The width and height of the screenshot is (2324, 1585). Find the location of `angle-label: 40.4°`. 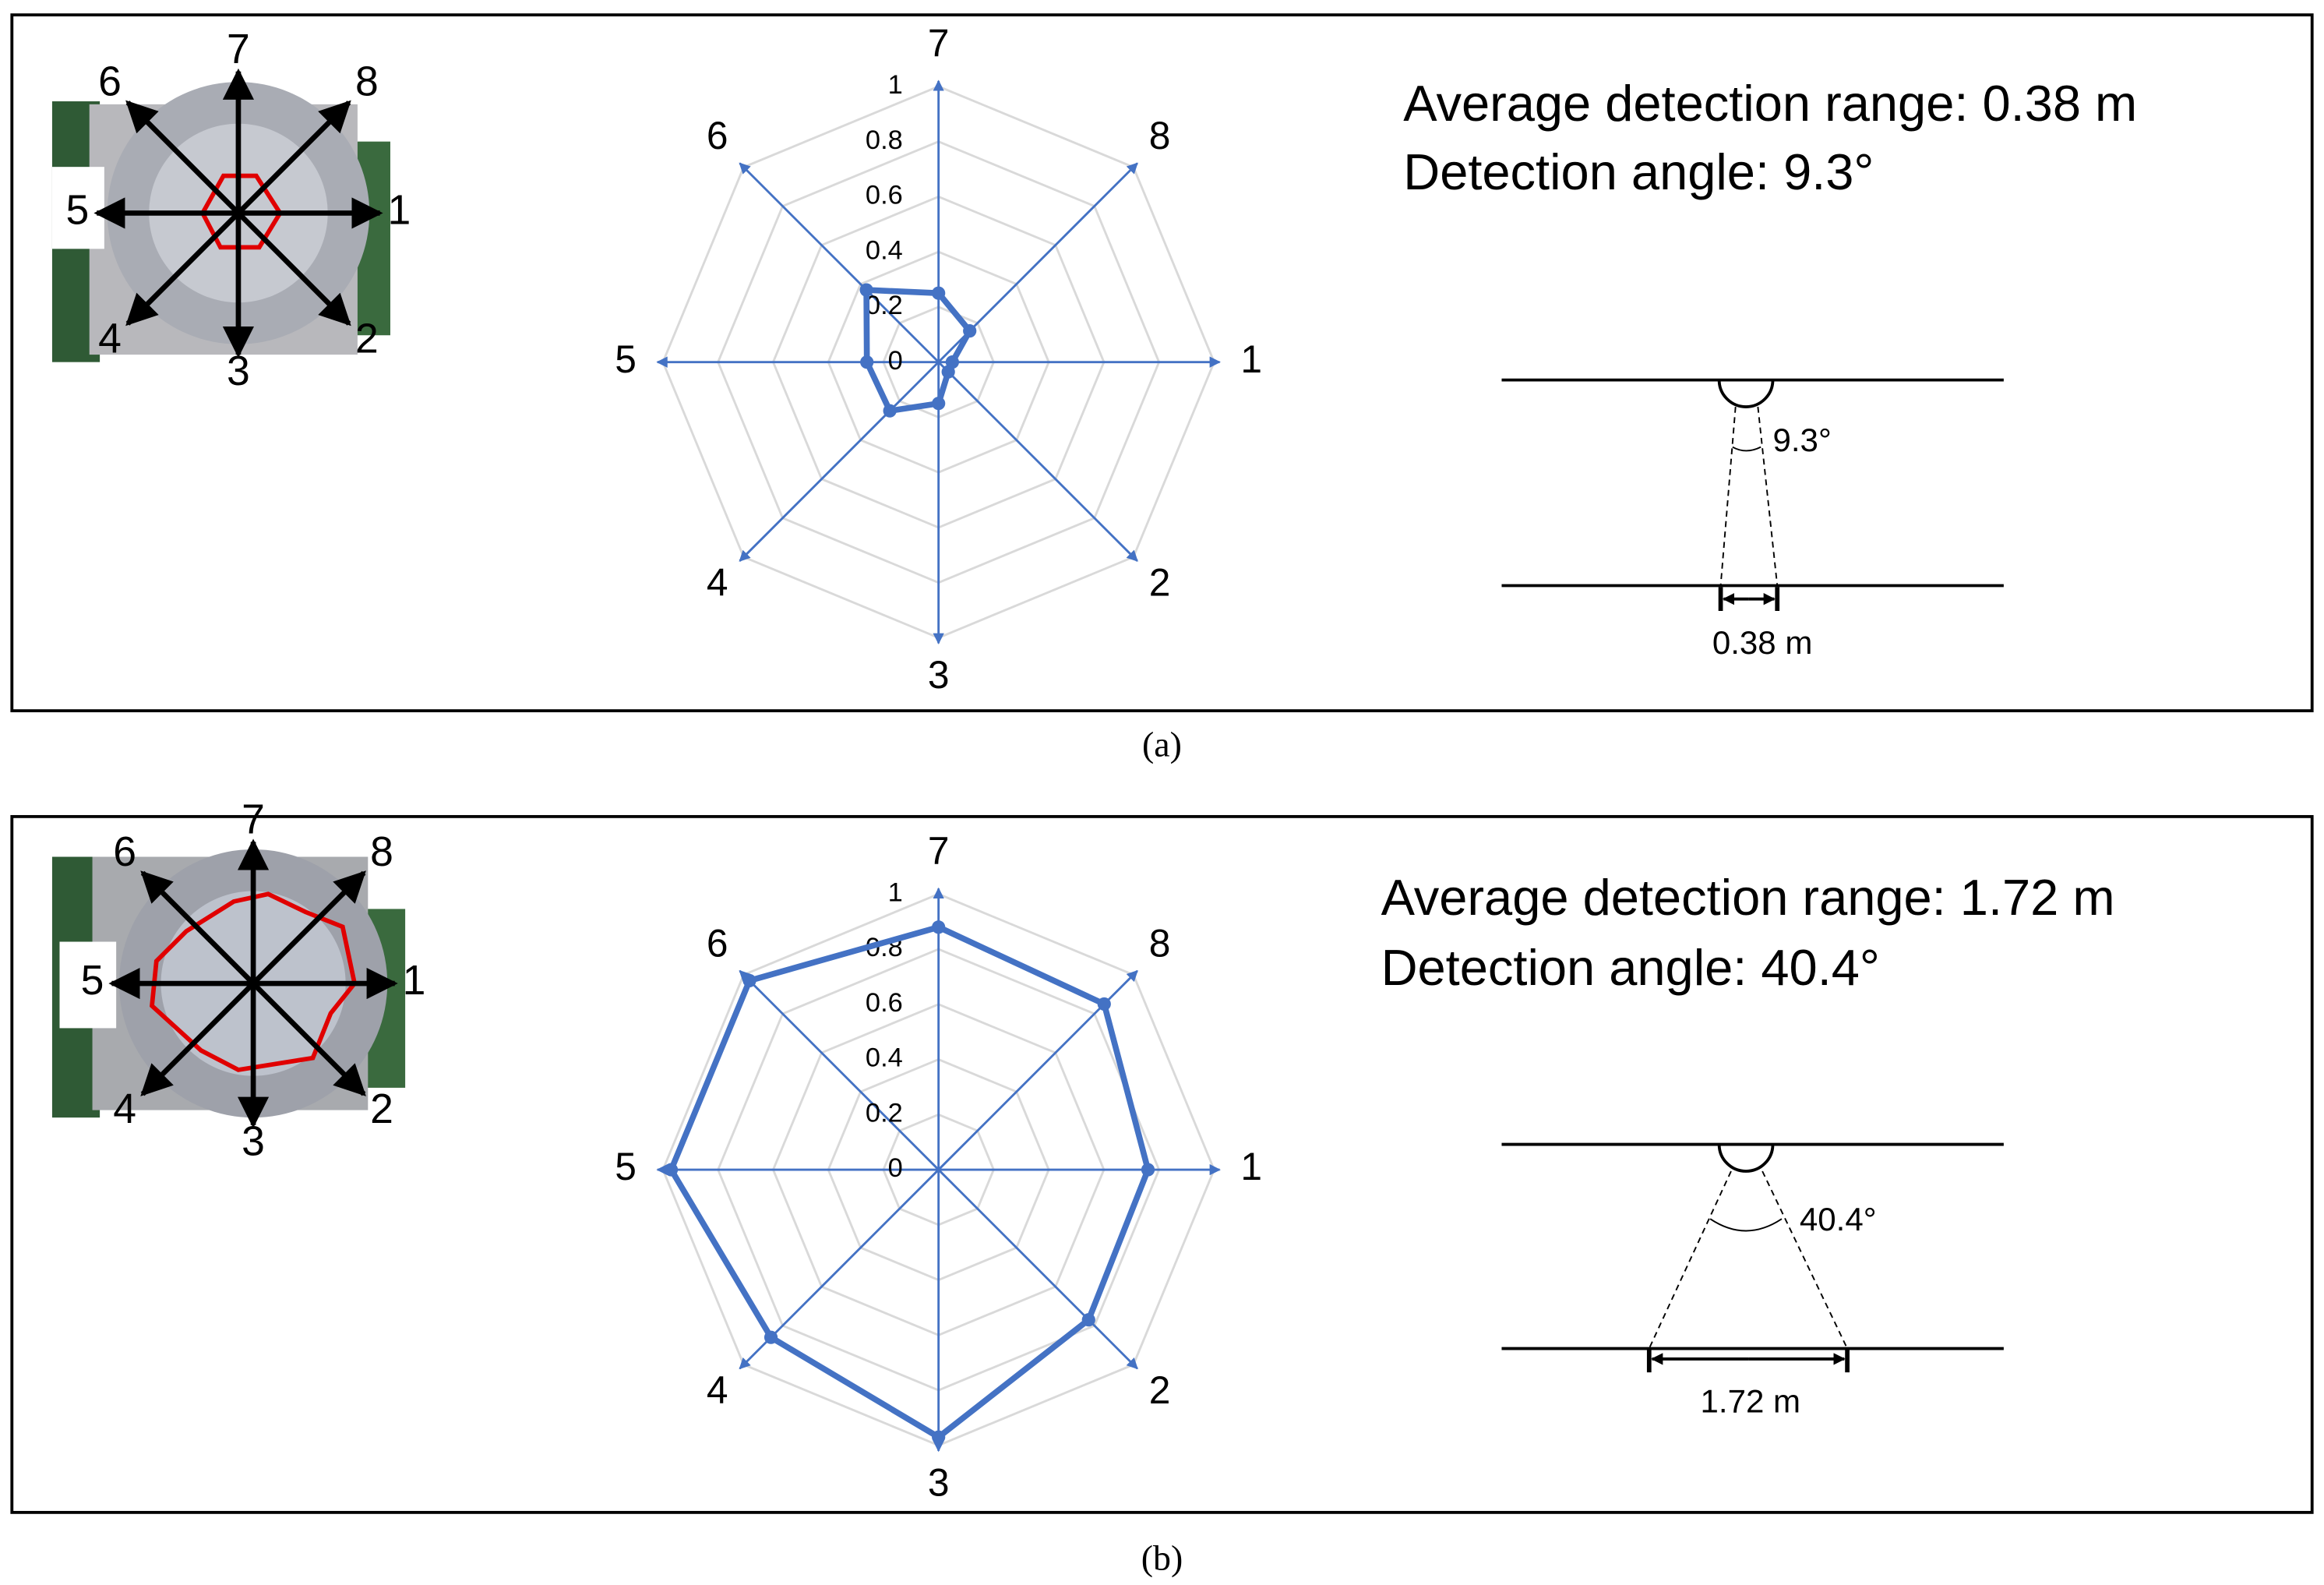

angle-label: 40.4° is located at coordinates (1839, 1219).